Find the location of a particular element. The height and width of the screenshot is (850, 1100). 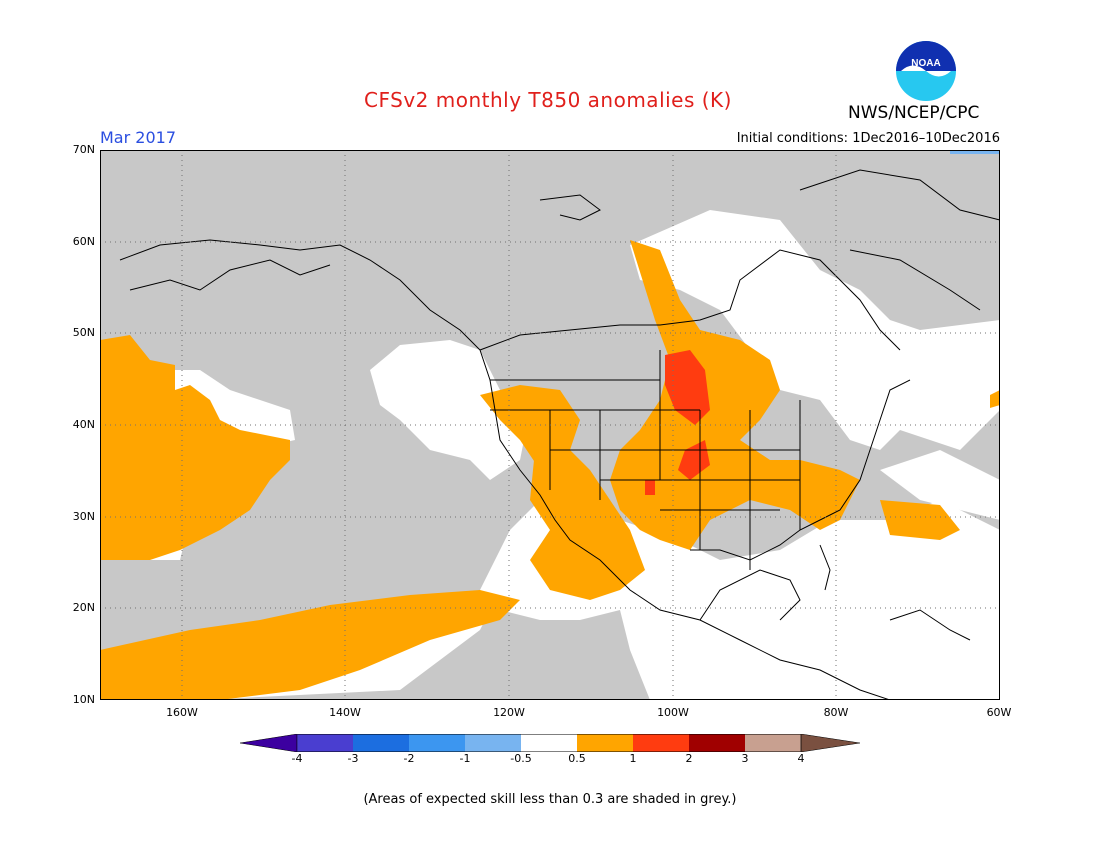

logo-text: NOAA is located at coordinates (925, 63).